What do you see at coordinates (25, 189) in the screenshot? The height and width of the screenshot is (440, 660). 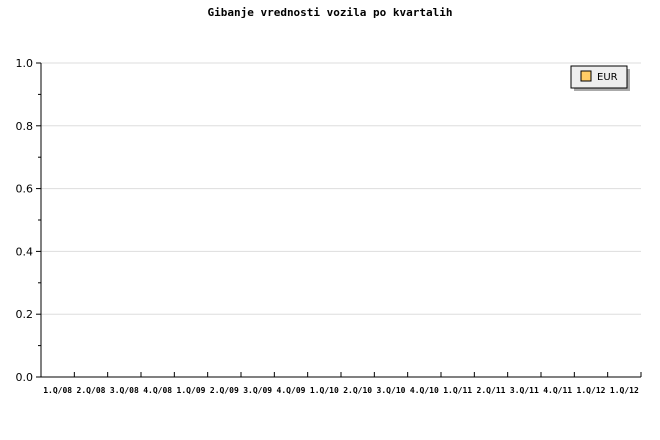 I see `y-tick-label: 0.6` at bounding box center [25, 189].